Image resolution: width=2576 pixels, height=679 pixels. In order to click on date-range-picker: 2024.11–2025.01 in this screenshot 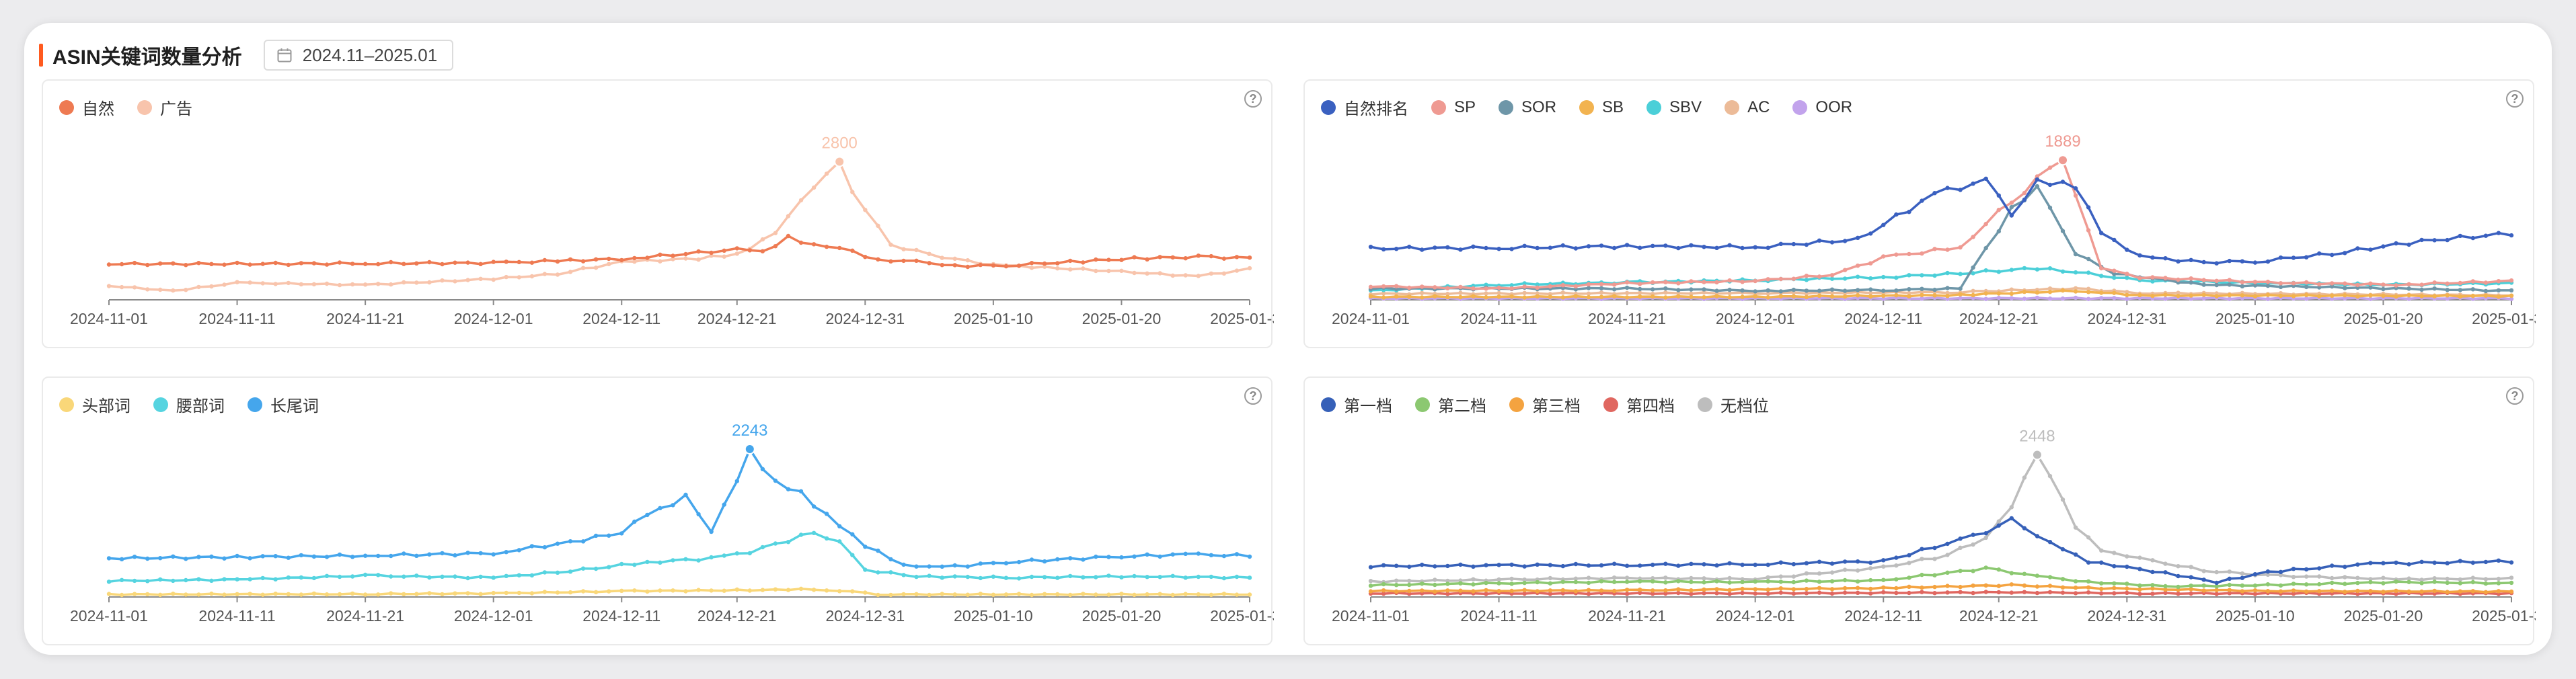, I will do `click(358, 56)`.